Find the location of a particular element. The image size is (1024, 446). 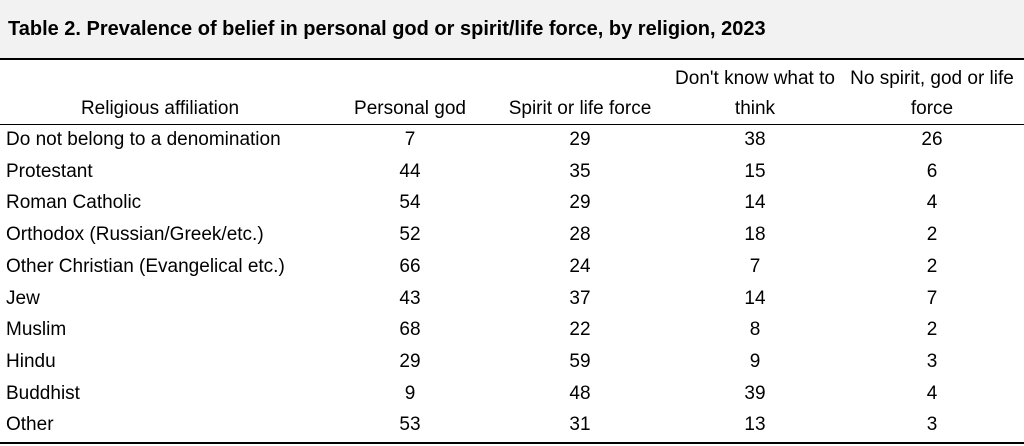

table-cell: 18 is located at coordinates (755, 235).